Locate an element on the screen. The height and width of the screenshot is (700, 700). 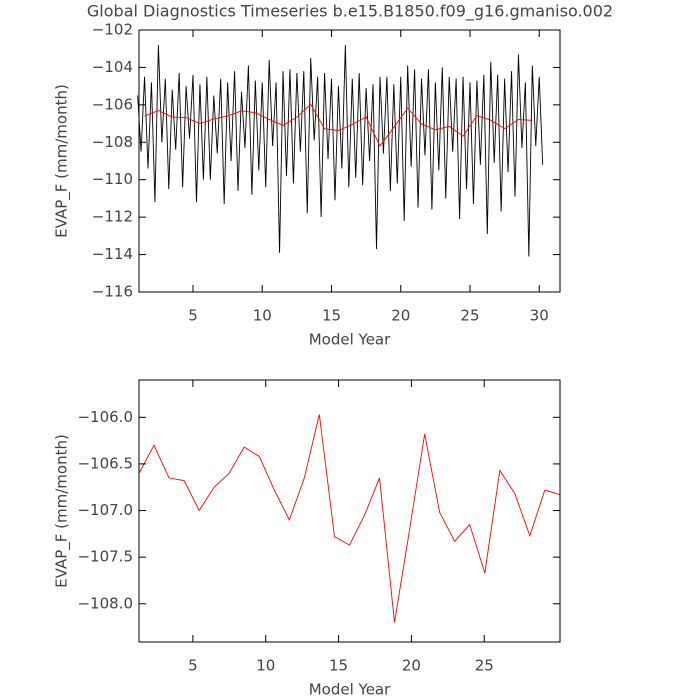
y-tick-label: −108.0 is located at coordinates (105, 603).